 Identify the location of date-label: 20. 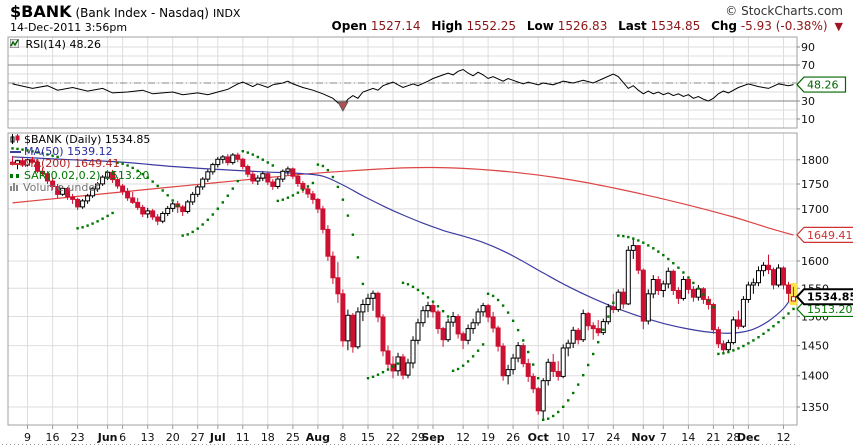
(173, 437).